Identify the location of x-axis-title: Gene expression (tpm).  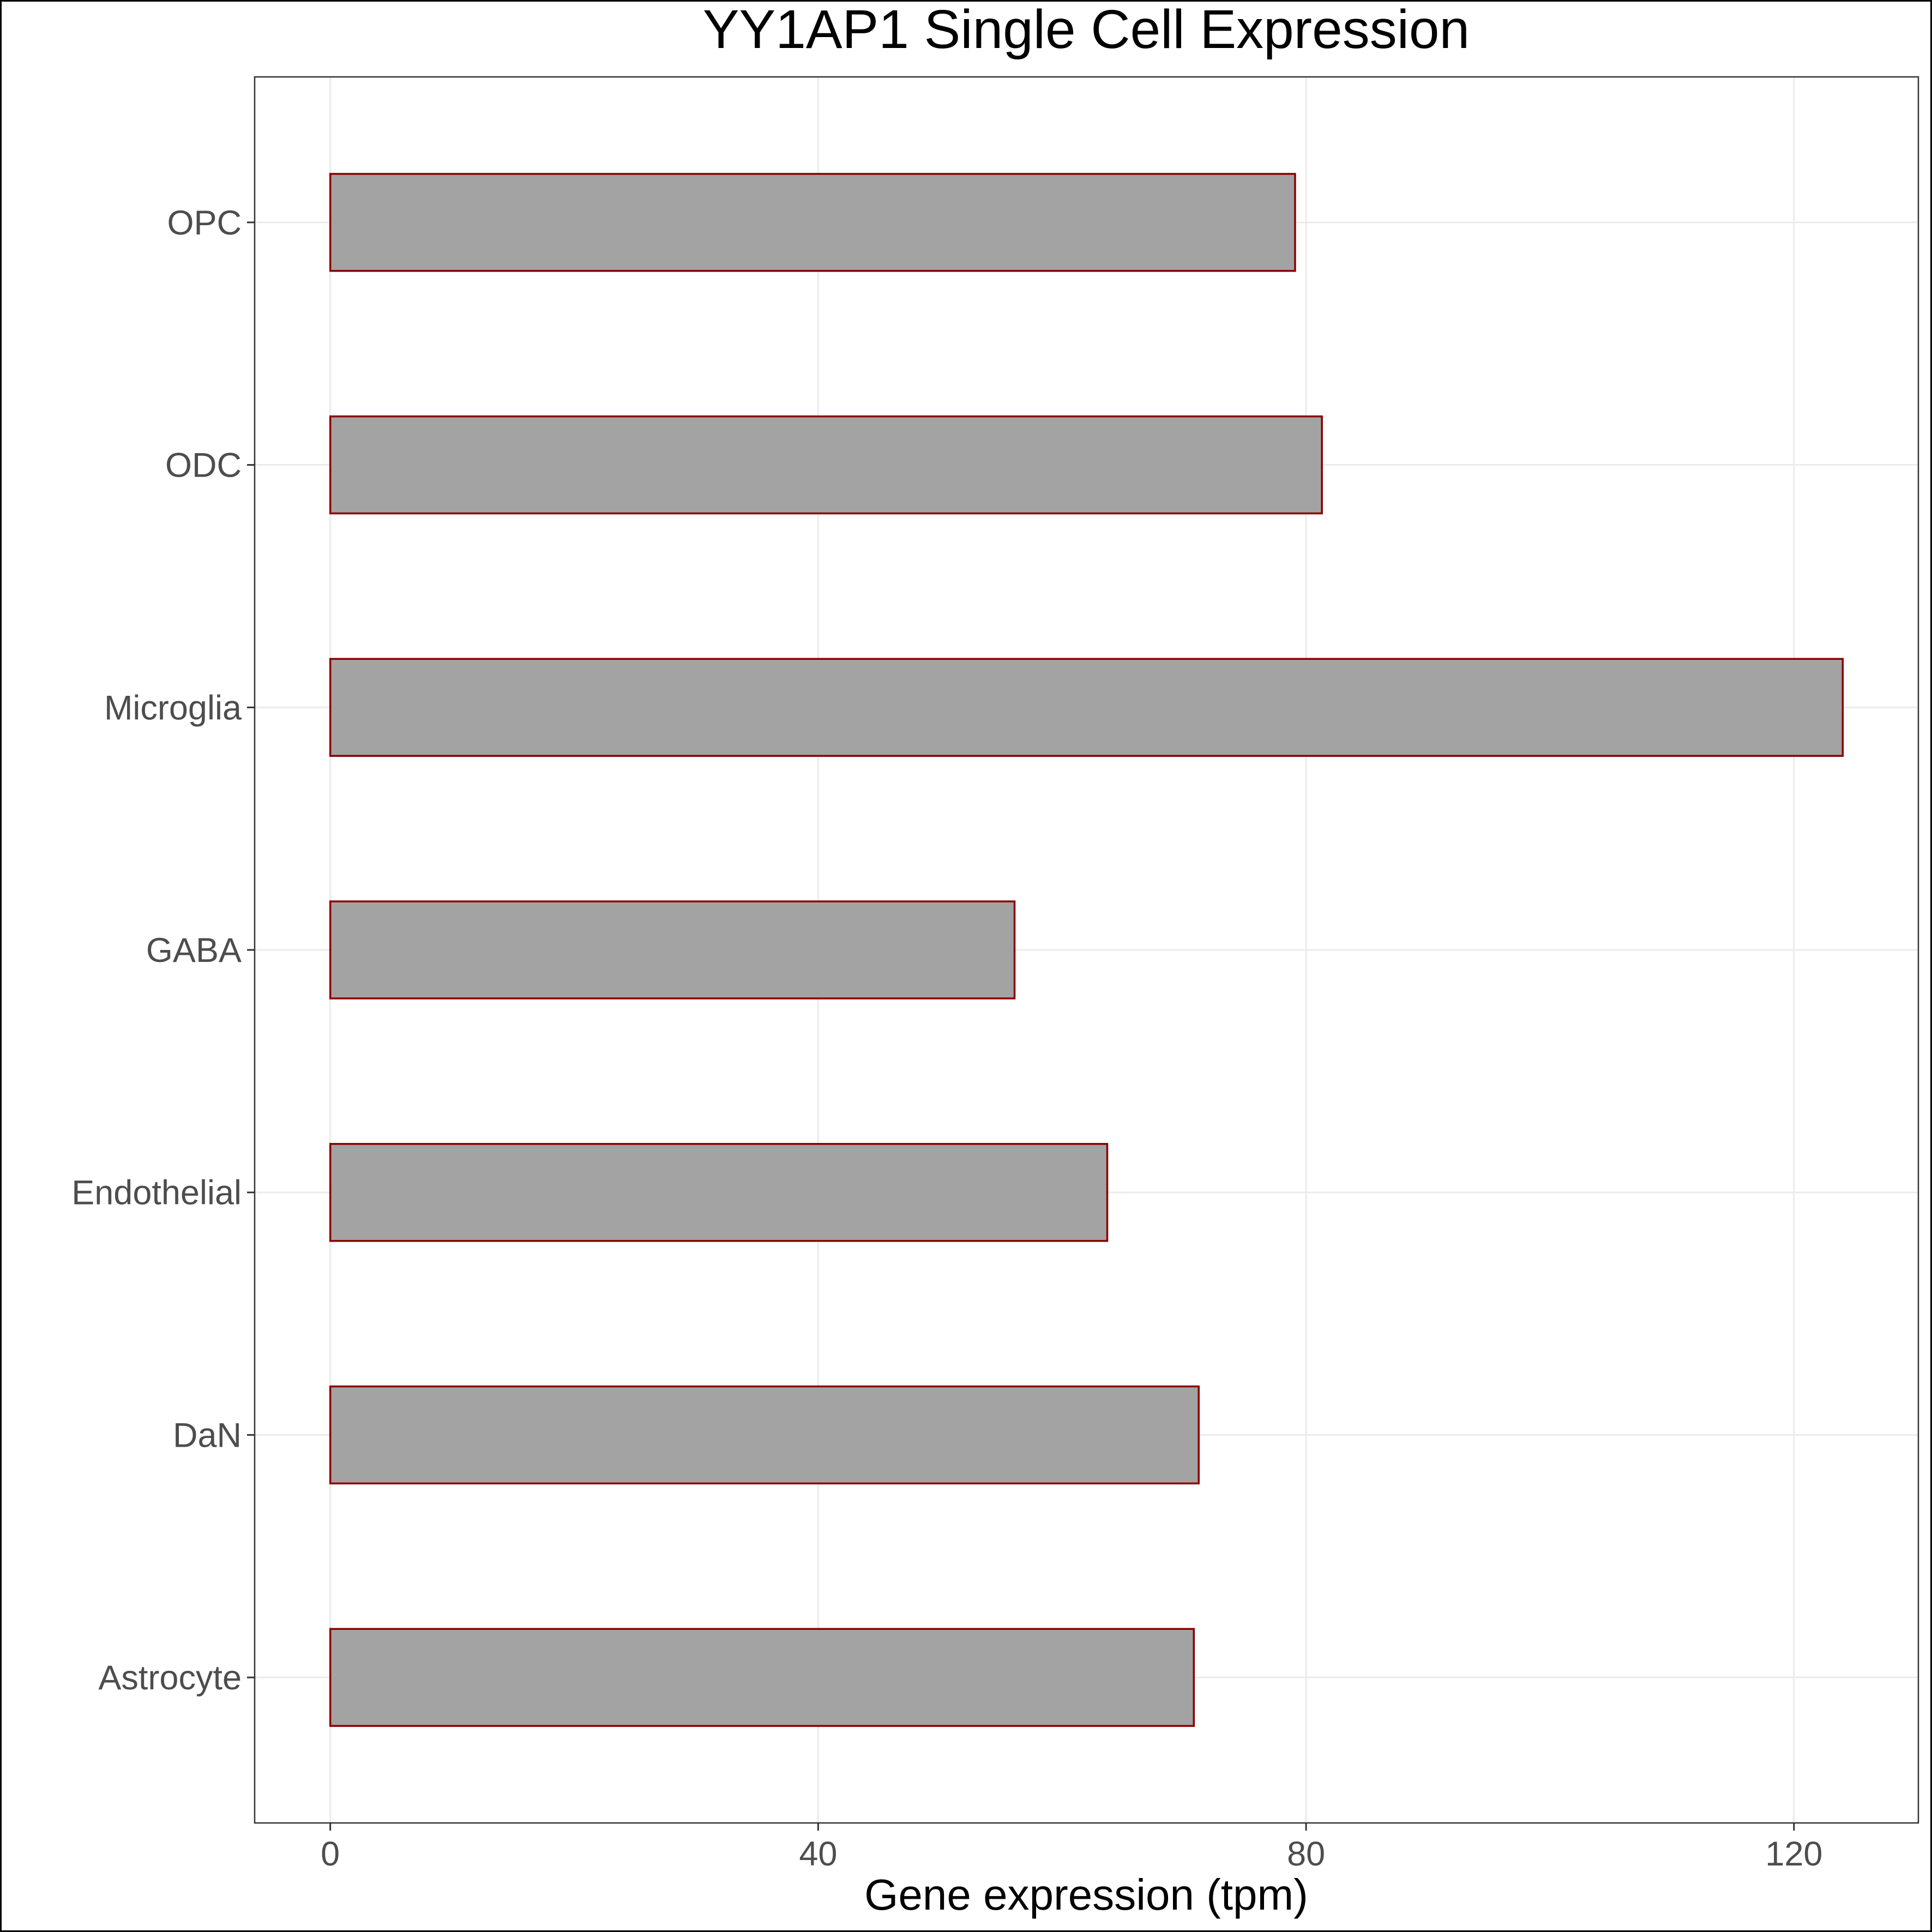
(1086, 1894).